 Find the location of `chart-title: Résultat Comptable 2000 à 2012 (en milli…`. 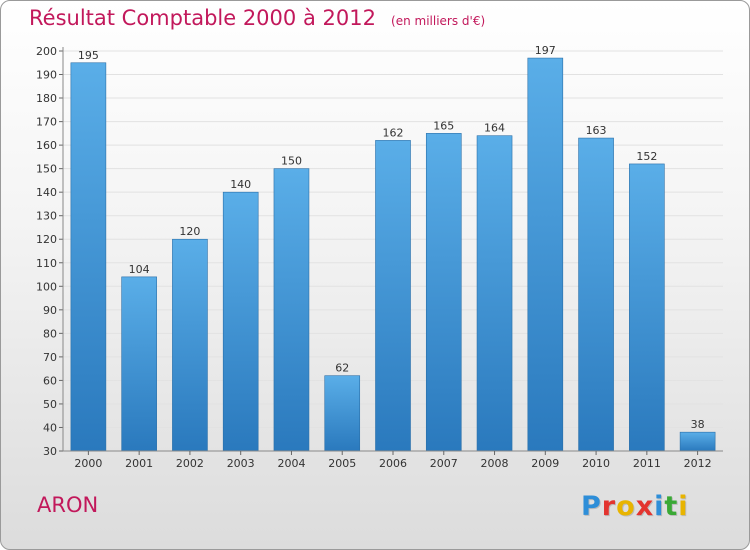

chart-title: Résultat Comptable 2000 à 2012 (en milli… is located at coordinates (257, 18).